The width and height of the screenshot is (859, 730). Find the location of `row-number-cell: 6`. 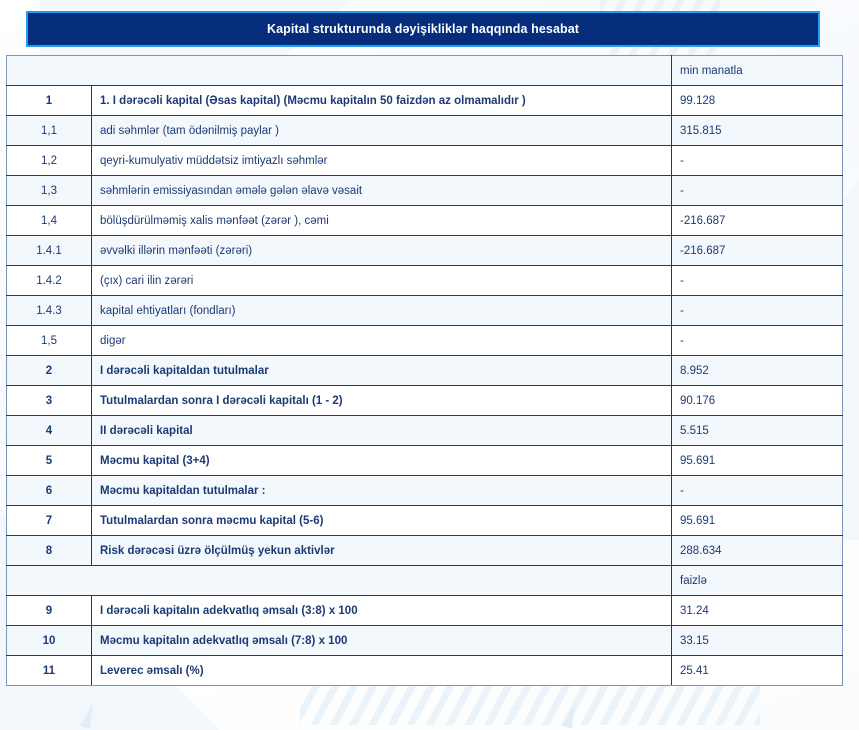

row-number-cell: 6 is located at coordinates (49, 490).